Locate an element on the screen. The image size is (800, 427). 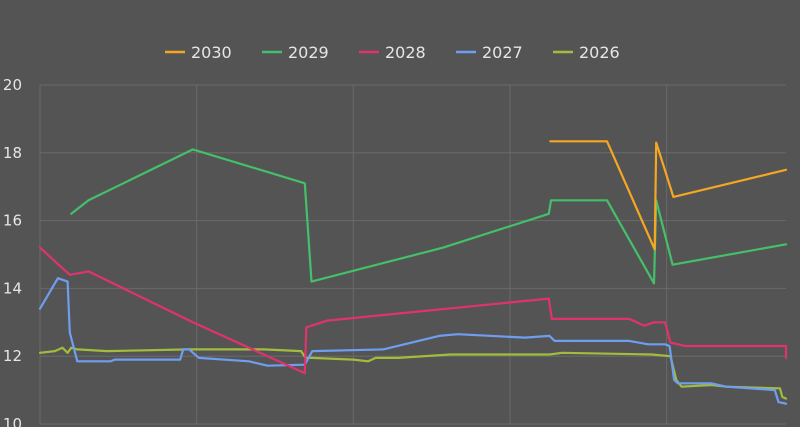
legend: 2030 2029 2028 2027 2026 is located at coordinates (392, 52).